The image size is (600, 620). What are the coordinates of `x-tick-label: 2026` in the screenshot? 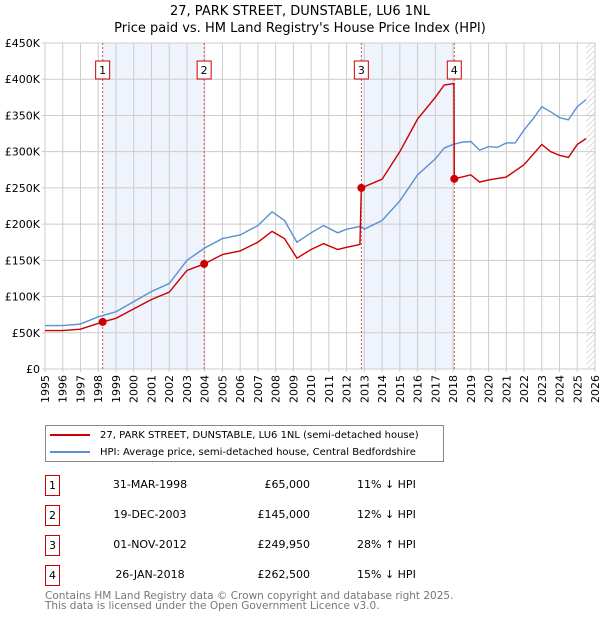 It's located at (594, 389).